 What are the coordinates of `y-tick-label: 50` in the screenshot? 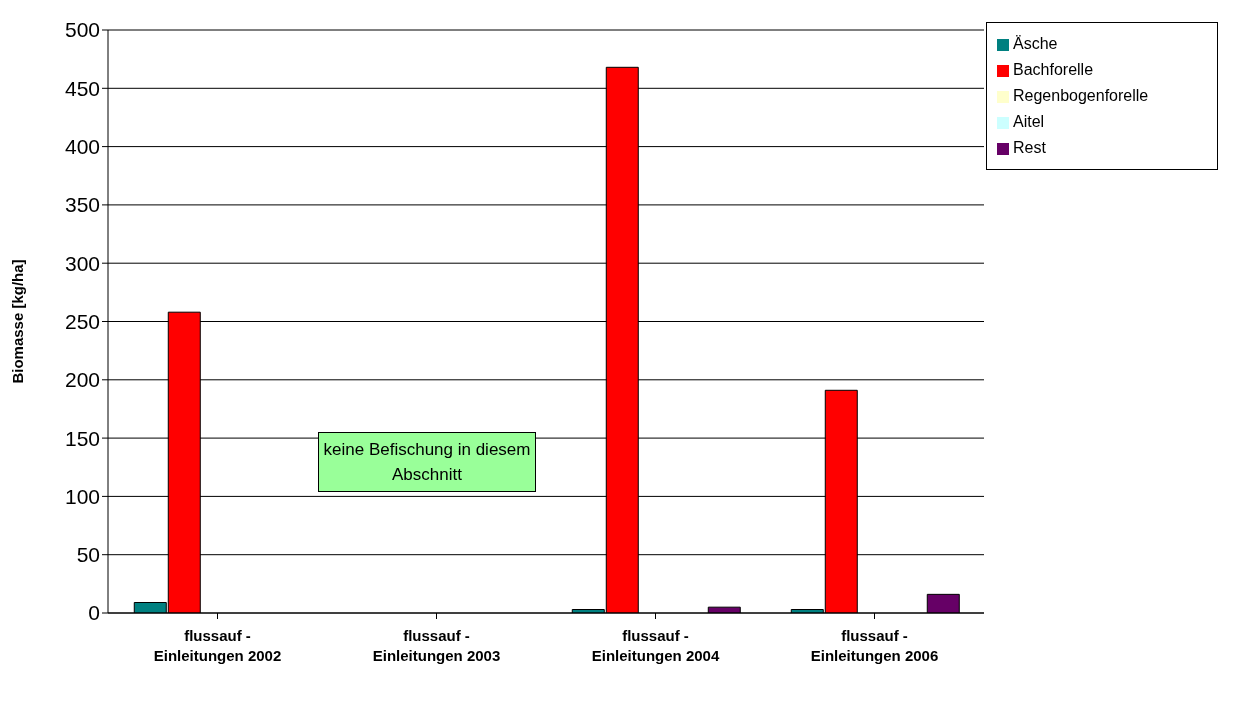 It's located at (88, 555).